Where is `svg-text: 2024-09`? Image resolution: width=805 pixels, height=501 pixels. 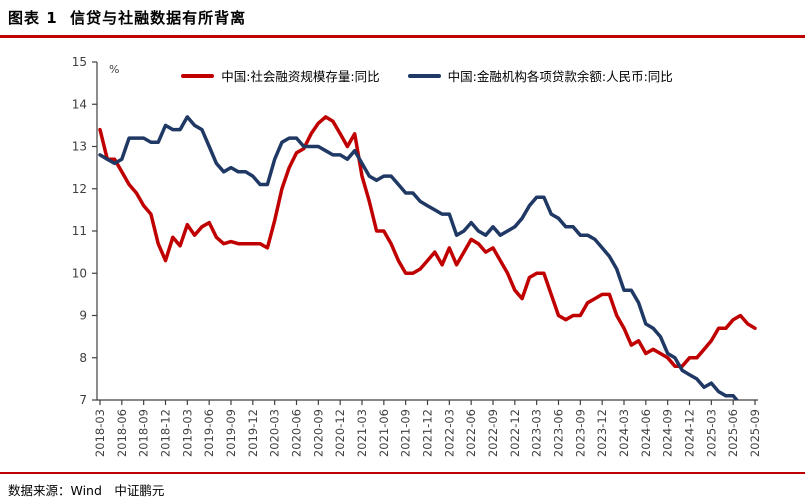 svg-text: 2024-09 is located at coordinates (668, 433).